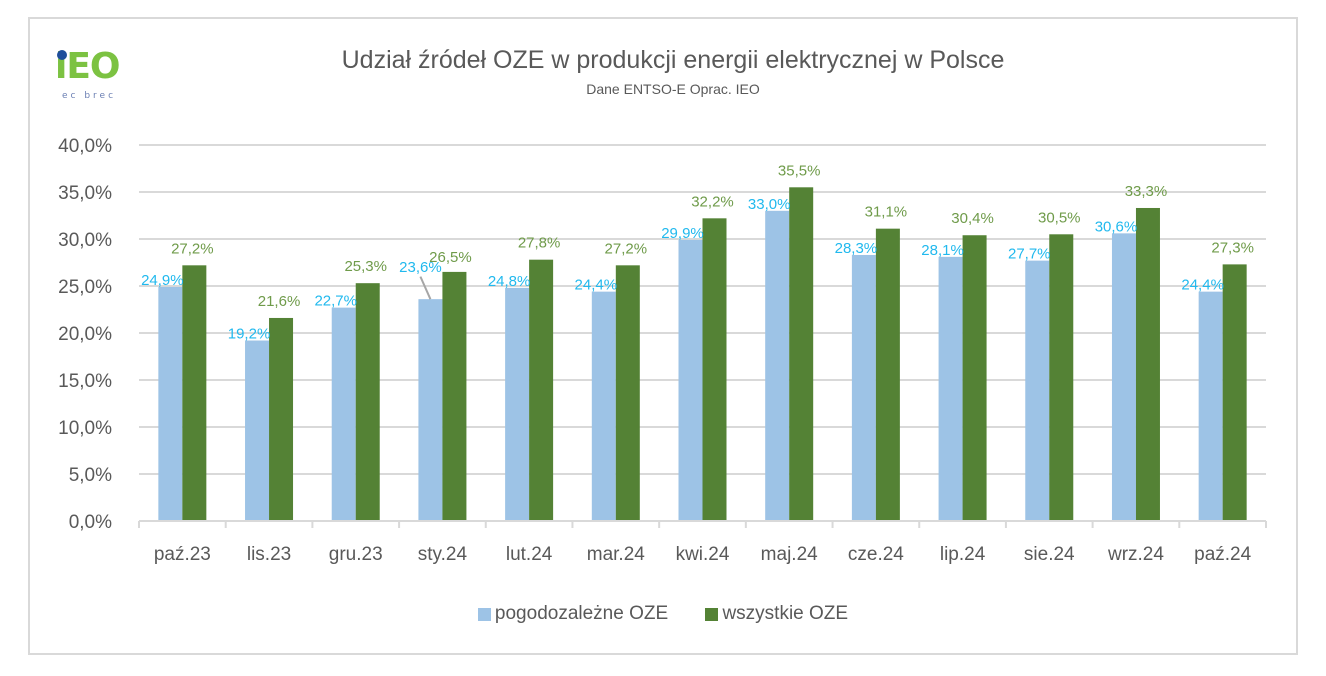 This screenshot has height=676, width=1326. What do you see at coordinates (85, 193) in the screenshot?
I see `y-tick-label: 35,0%` at bounding box center [85, 193].